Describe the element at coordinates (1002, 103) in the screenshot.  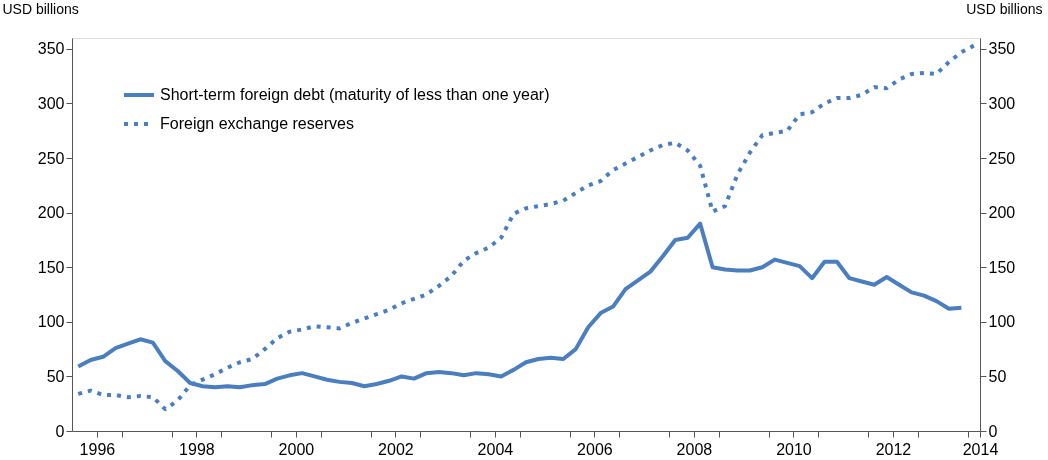
I see `y2-tick-label: 300` at that location.